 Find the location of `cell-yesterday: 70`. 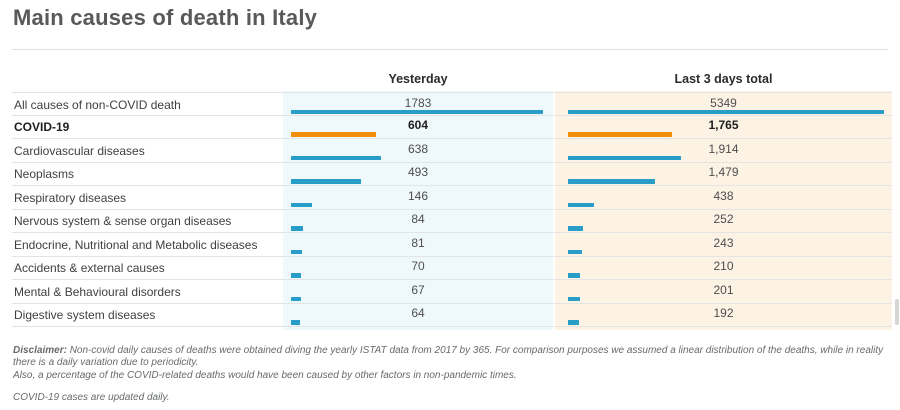

cell-yesterday: 70 is located at coordinates (418, 268).